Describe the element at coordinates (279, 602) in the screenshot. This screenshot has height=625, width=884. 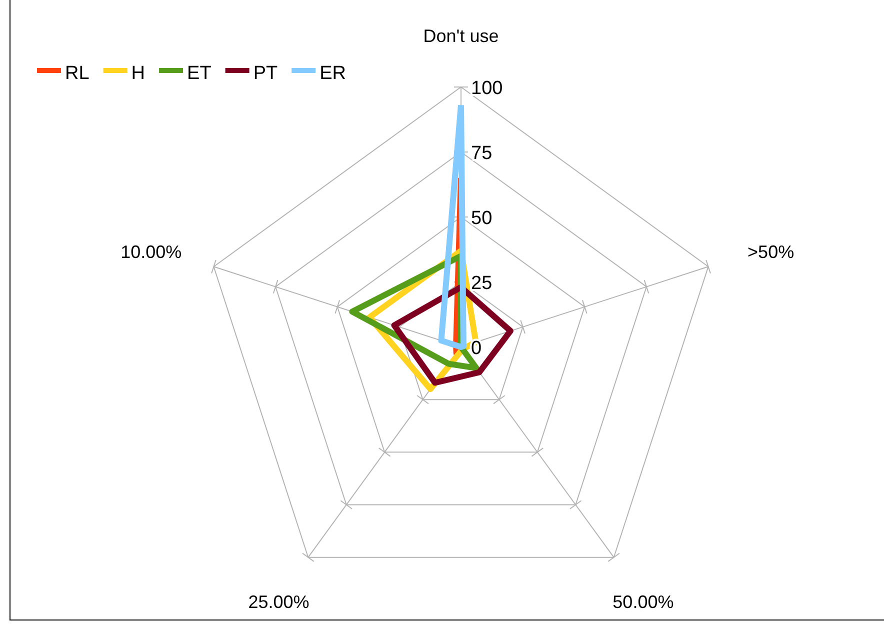
I see `spoke-label: 25.00%` at that location.